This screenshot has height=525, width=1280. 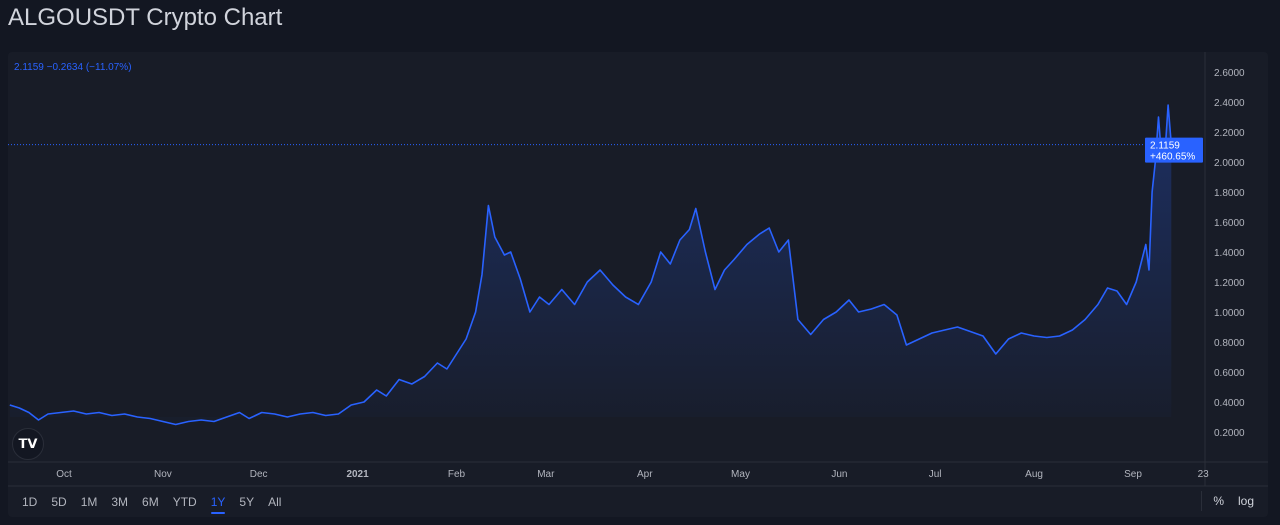 I want to click on y-tick-label: 0.2000, so click(x=1229, y=433).